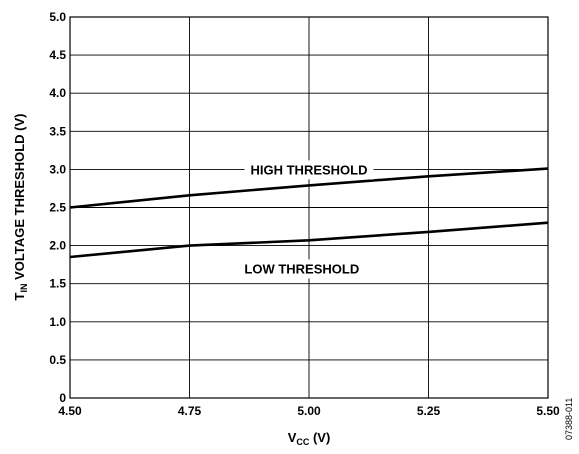 The height and width of the screenshot is (454, 579). Describe the element at coordinates (306, 219) in the screenshot. I see `series-annotations: HIGH THRESHOLD LOW THRESHOLD` at that location.